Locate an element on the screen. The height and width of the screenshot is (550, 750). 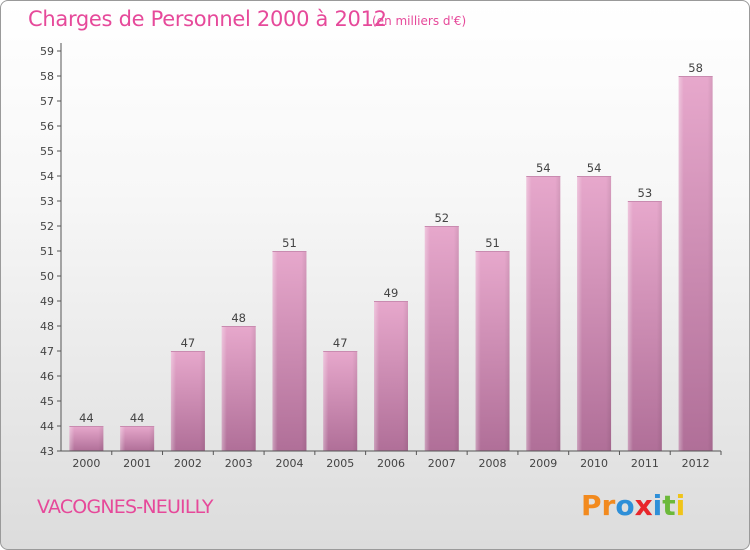
x-tick-label: 2010 is located at coordinates (594, 463).